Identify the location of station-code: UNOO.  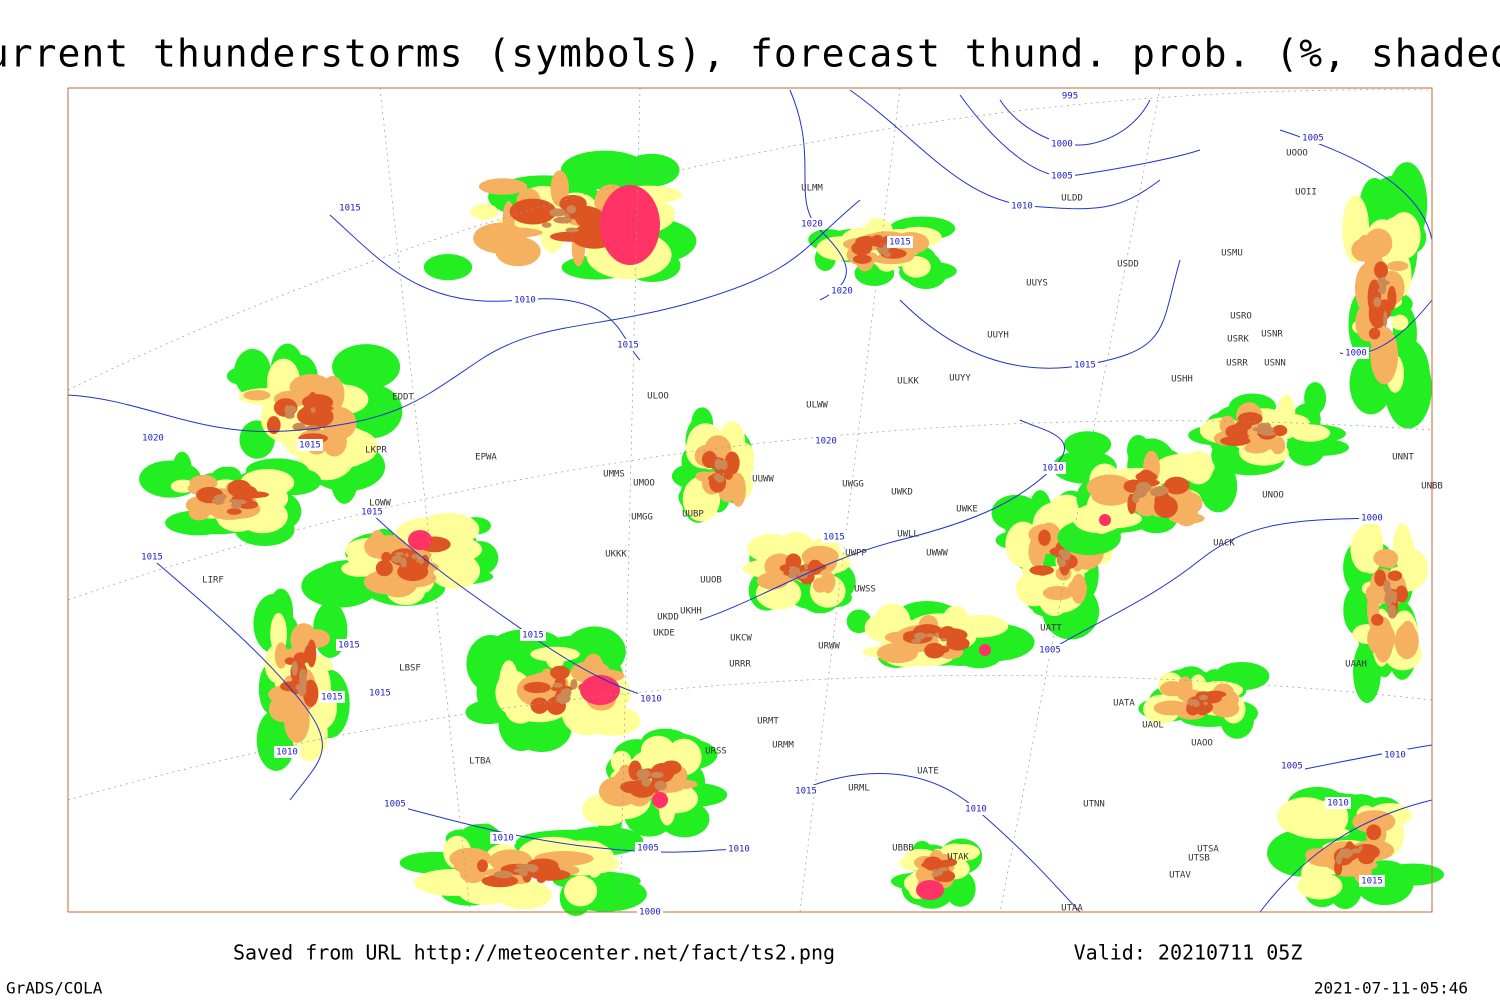
(1273, 496).